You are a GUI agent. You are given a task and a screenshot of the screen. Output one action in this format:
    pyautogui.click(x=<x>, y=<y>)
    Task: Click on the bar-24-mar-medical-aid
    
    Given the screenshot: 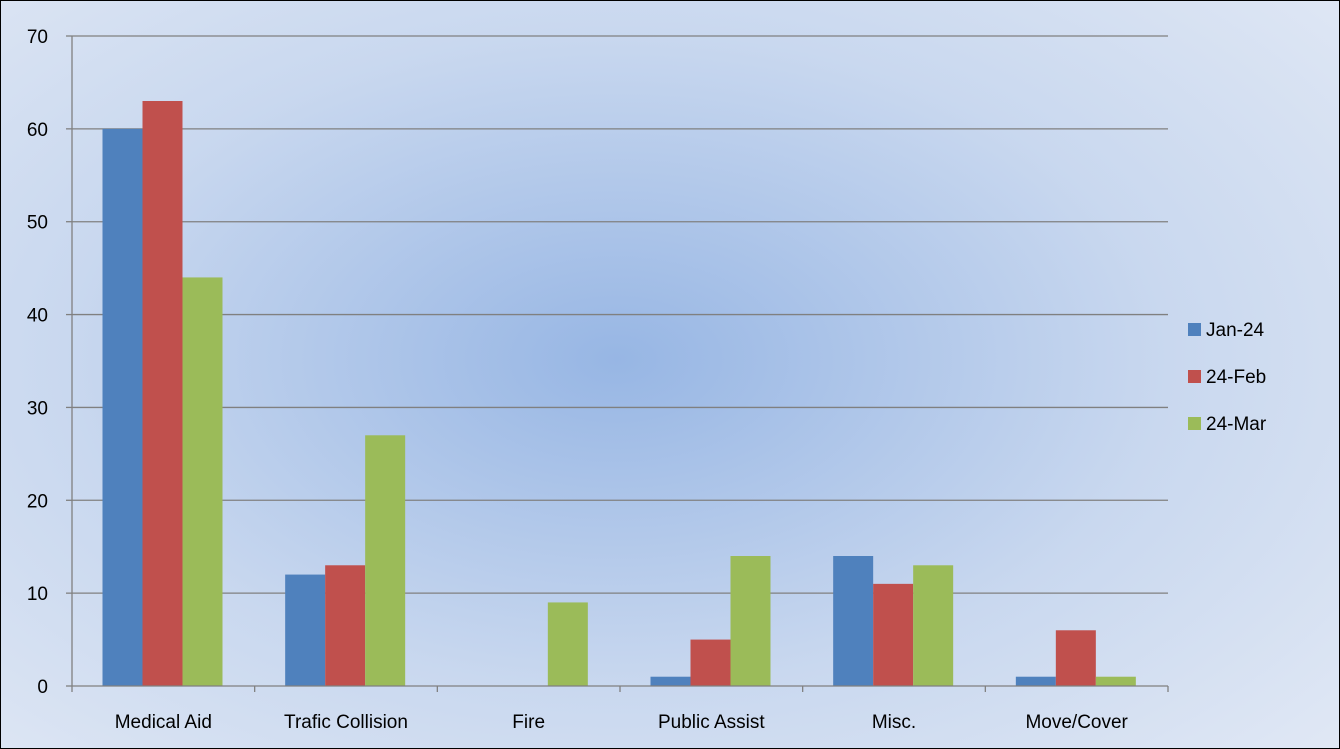 What is the action you would take?
    pyautogui.click(x=202, y=481)
    